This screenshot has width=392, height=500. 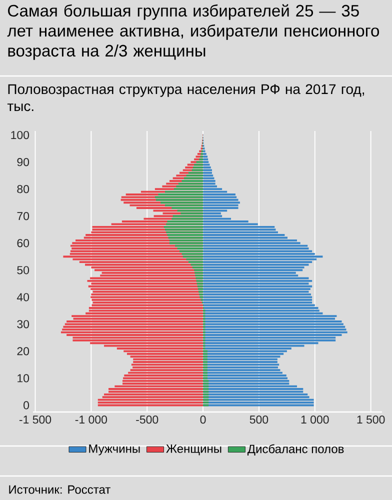 What do you see at coordinates (114, 450) in the screenshot?
I see `legend-label: Мужчины` at bounding box center [114, 450].